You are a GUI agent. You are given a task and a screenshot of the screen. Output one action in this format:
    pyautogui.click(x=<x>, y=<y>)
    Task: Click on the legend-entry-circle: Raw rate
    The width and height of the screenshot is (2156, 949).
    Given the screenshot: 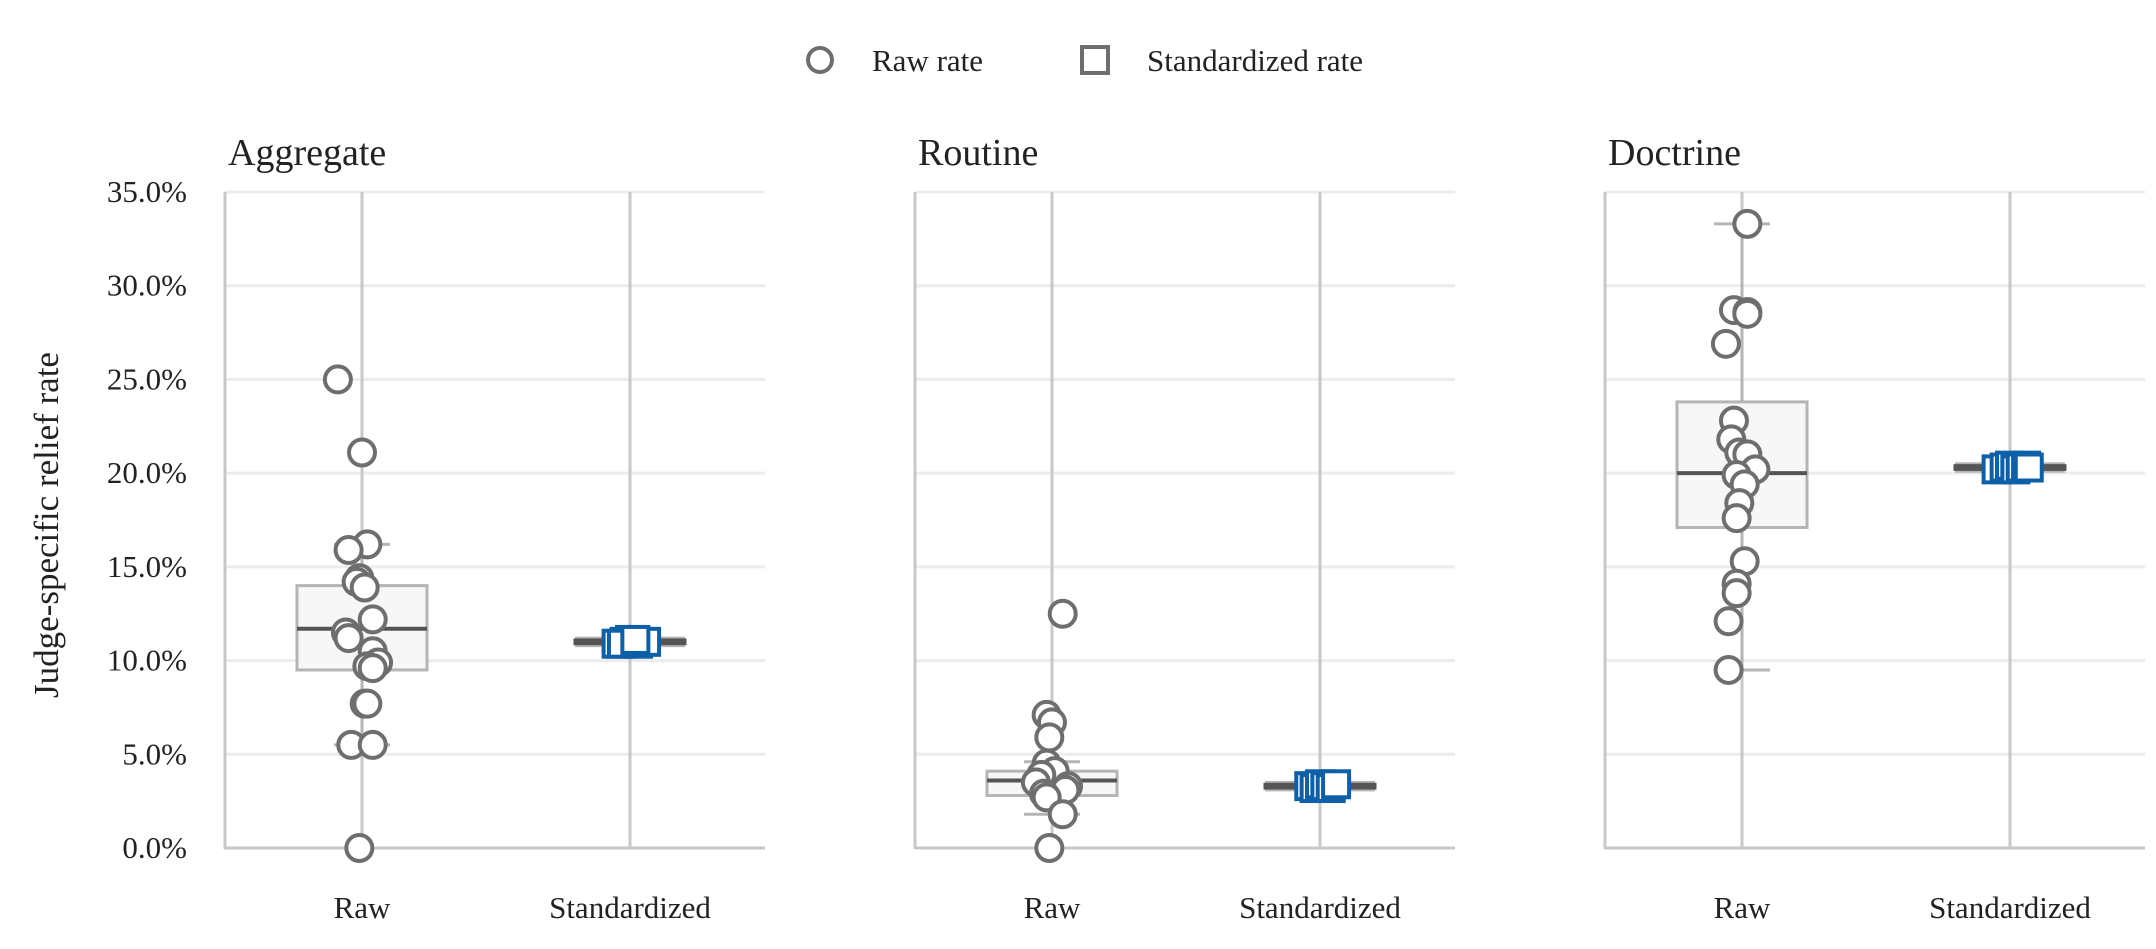 What is the action you would take?
    pyautogui.click(x=894, y=60)
    